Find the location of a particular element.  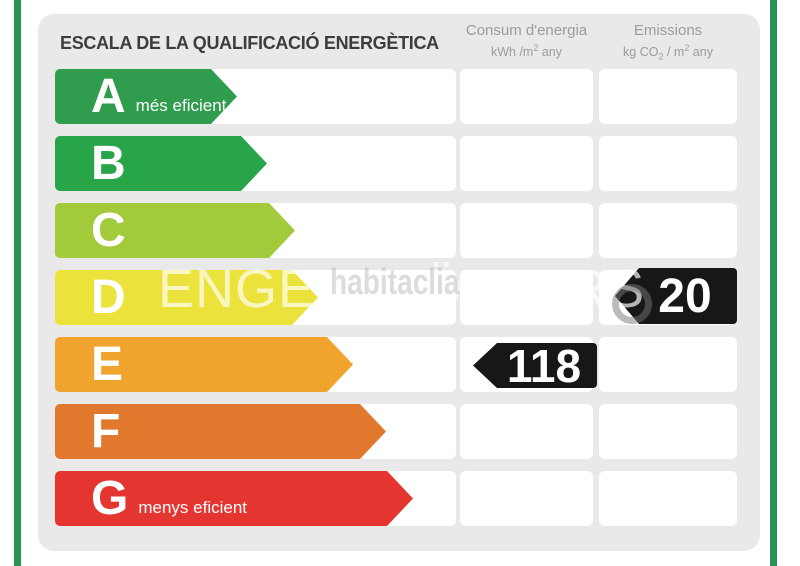

rating-bar-e: E is located at coordinates (204, 364).